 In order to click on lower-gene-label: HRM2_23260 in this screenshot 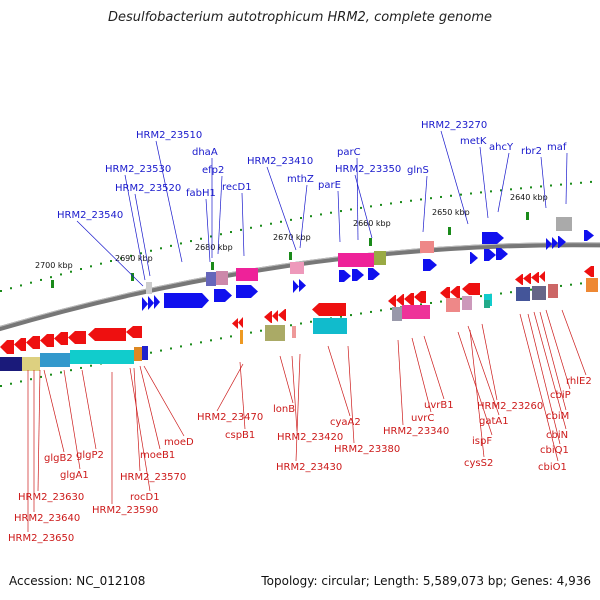, I will do `click(510, 406)`.